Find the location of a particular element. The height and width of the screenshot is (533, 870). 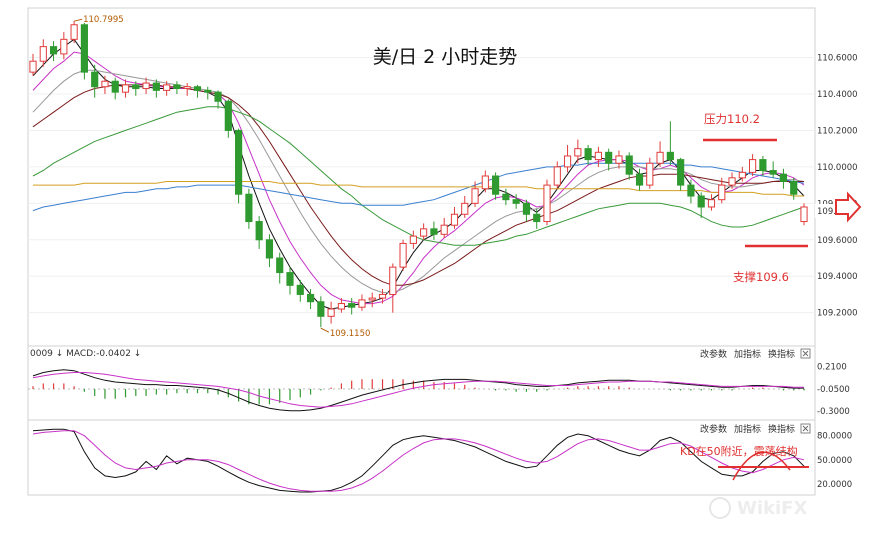

price-tick-label: 110.6000 is located at coordinates (837, 59).